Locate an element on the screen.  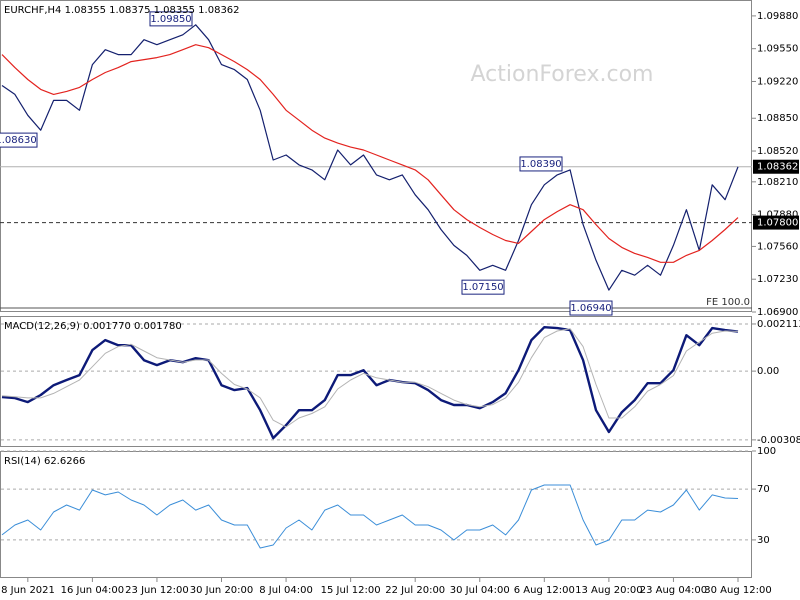
y-tick-label: 100 is located at coordinates (766, 451).